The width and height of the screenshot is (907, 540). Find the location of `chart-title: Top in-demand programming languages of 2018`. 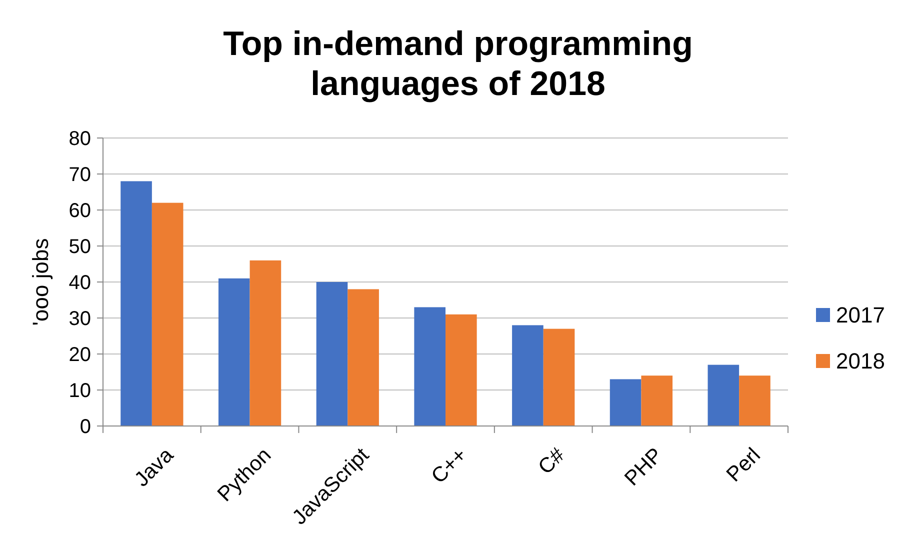

chart-title: Top in-demand programming languages of 2018 is located at coordinates (458, 64).